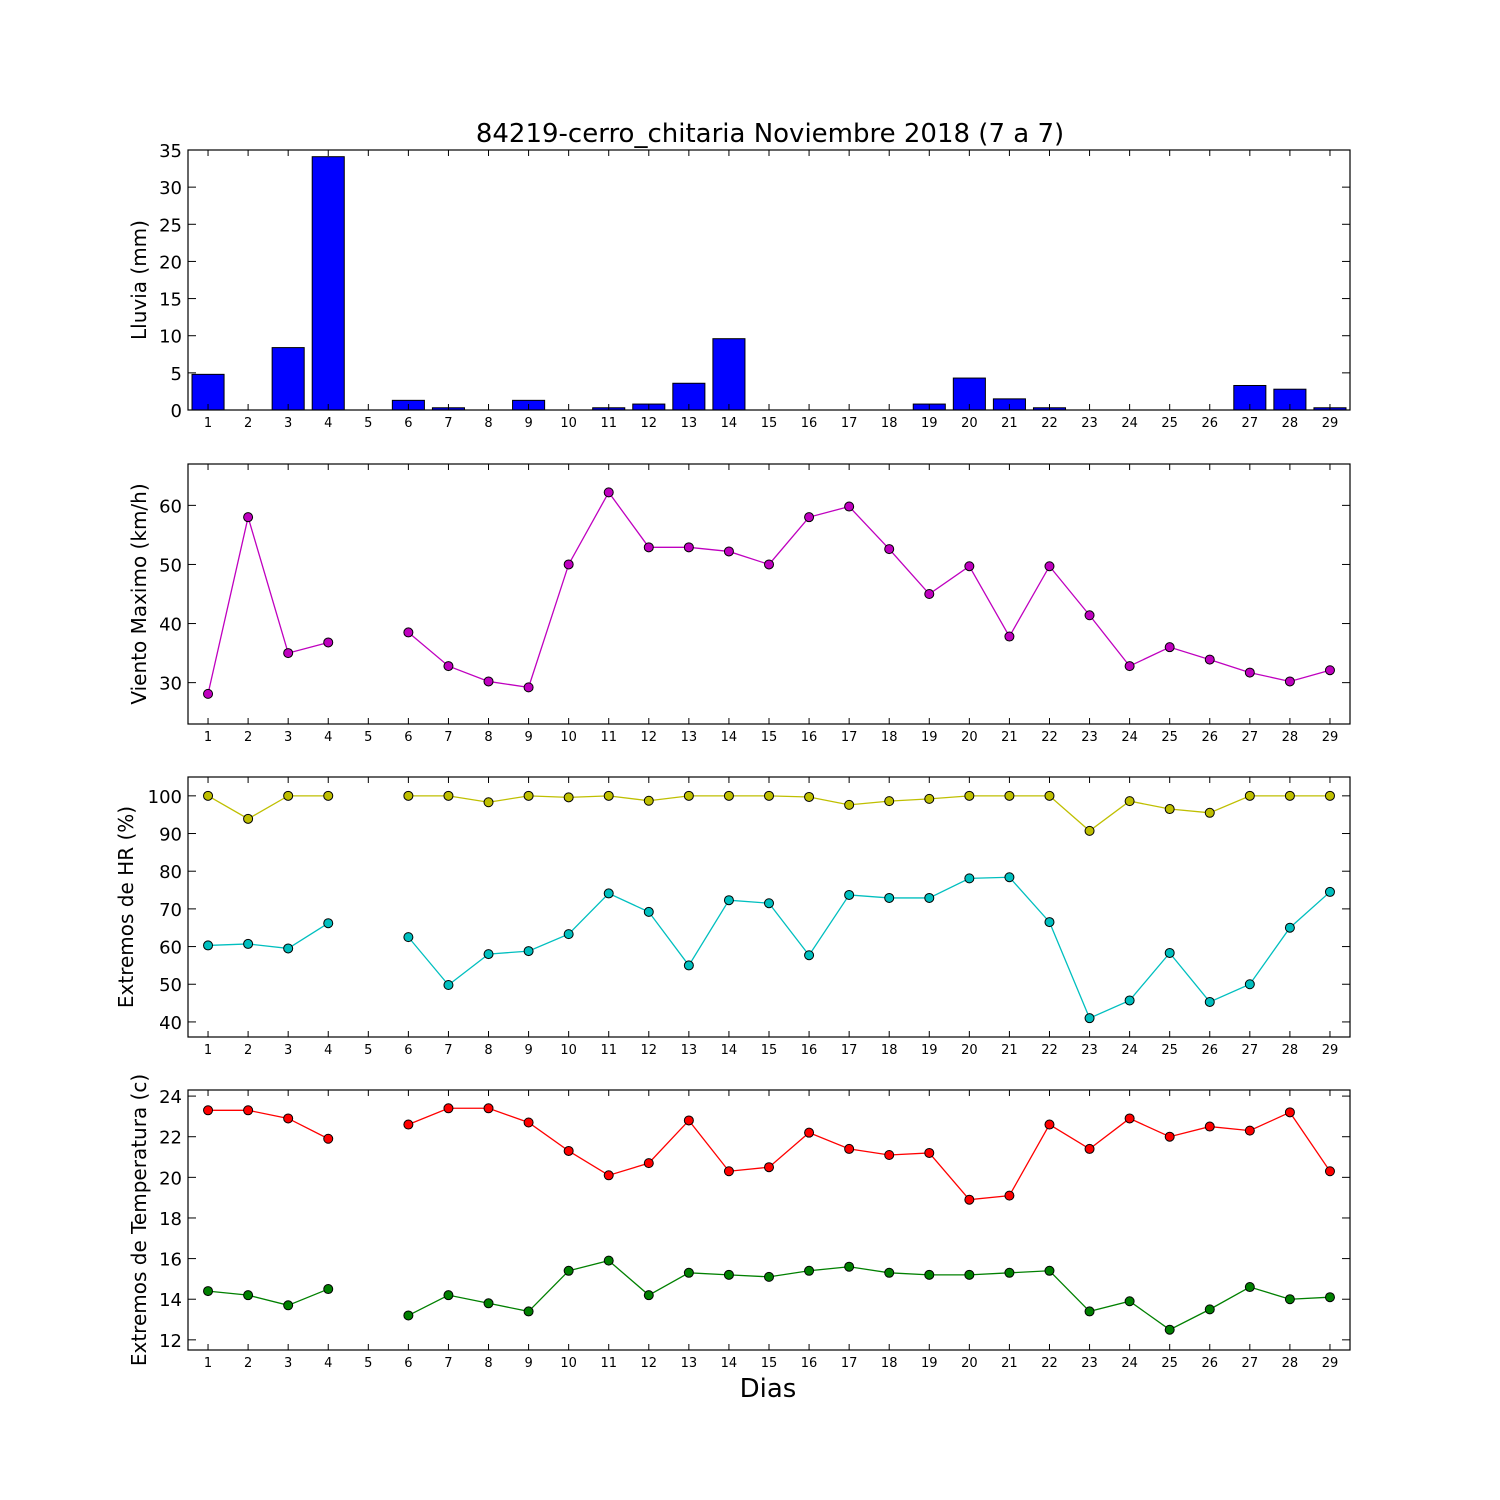 This screenshot has width=1500, height=1500. What do you see at coordinates (170, 1097) in the screenshot?
I see `y-tick-label: 24` at bounding box center [170, 1097].